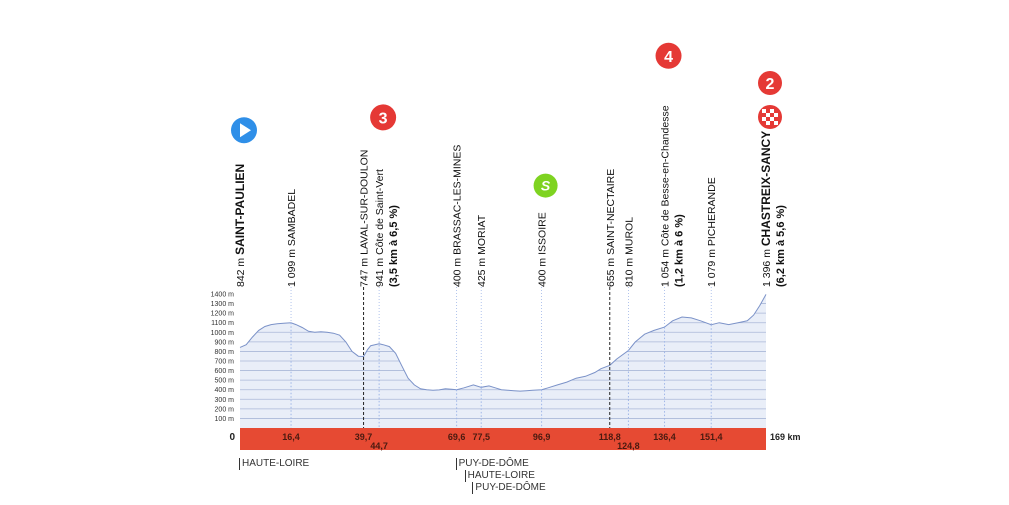 The height and width of the screenshot is (505, 1009). Describe the element at coordinates (458, 200) in the screenshot. I see `marker-name: BRASSAC-LES-MINES` at that location.